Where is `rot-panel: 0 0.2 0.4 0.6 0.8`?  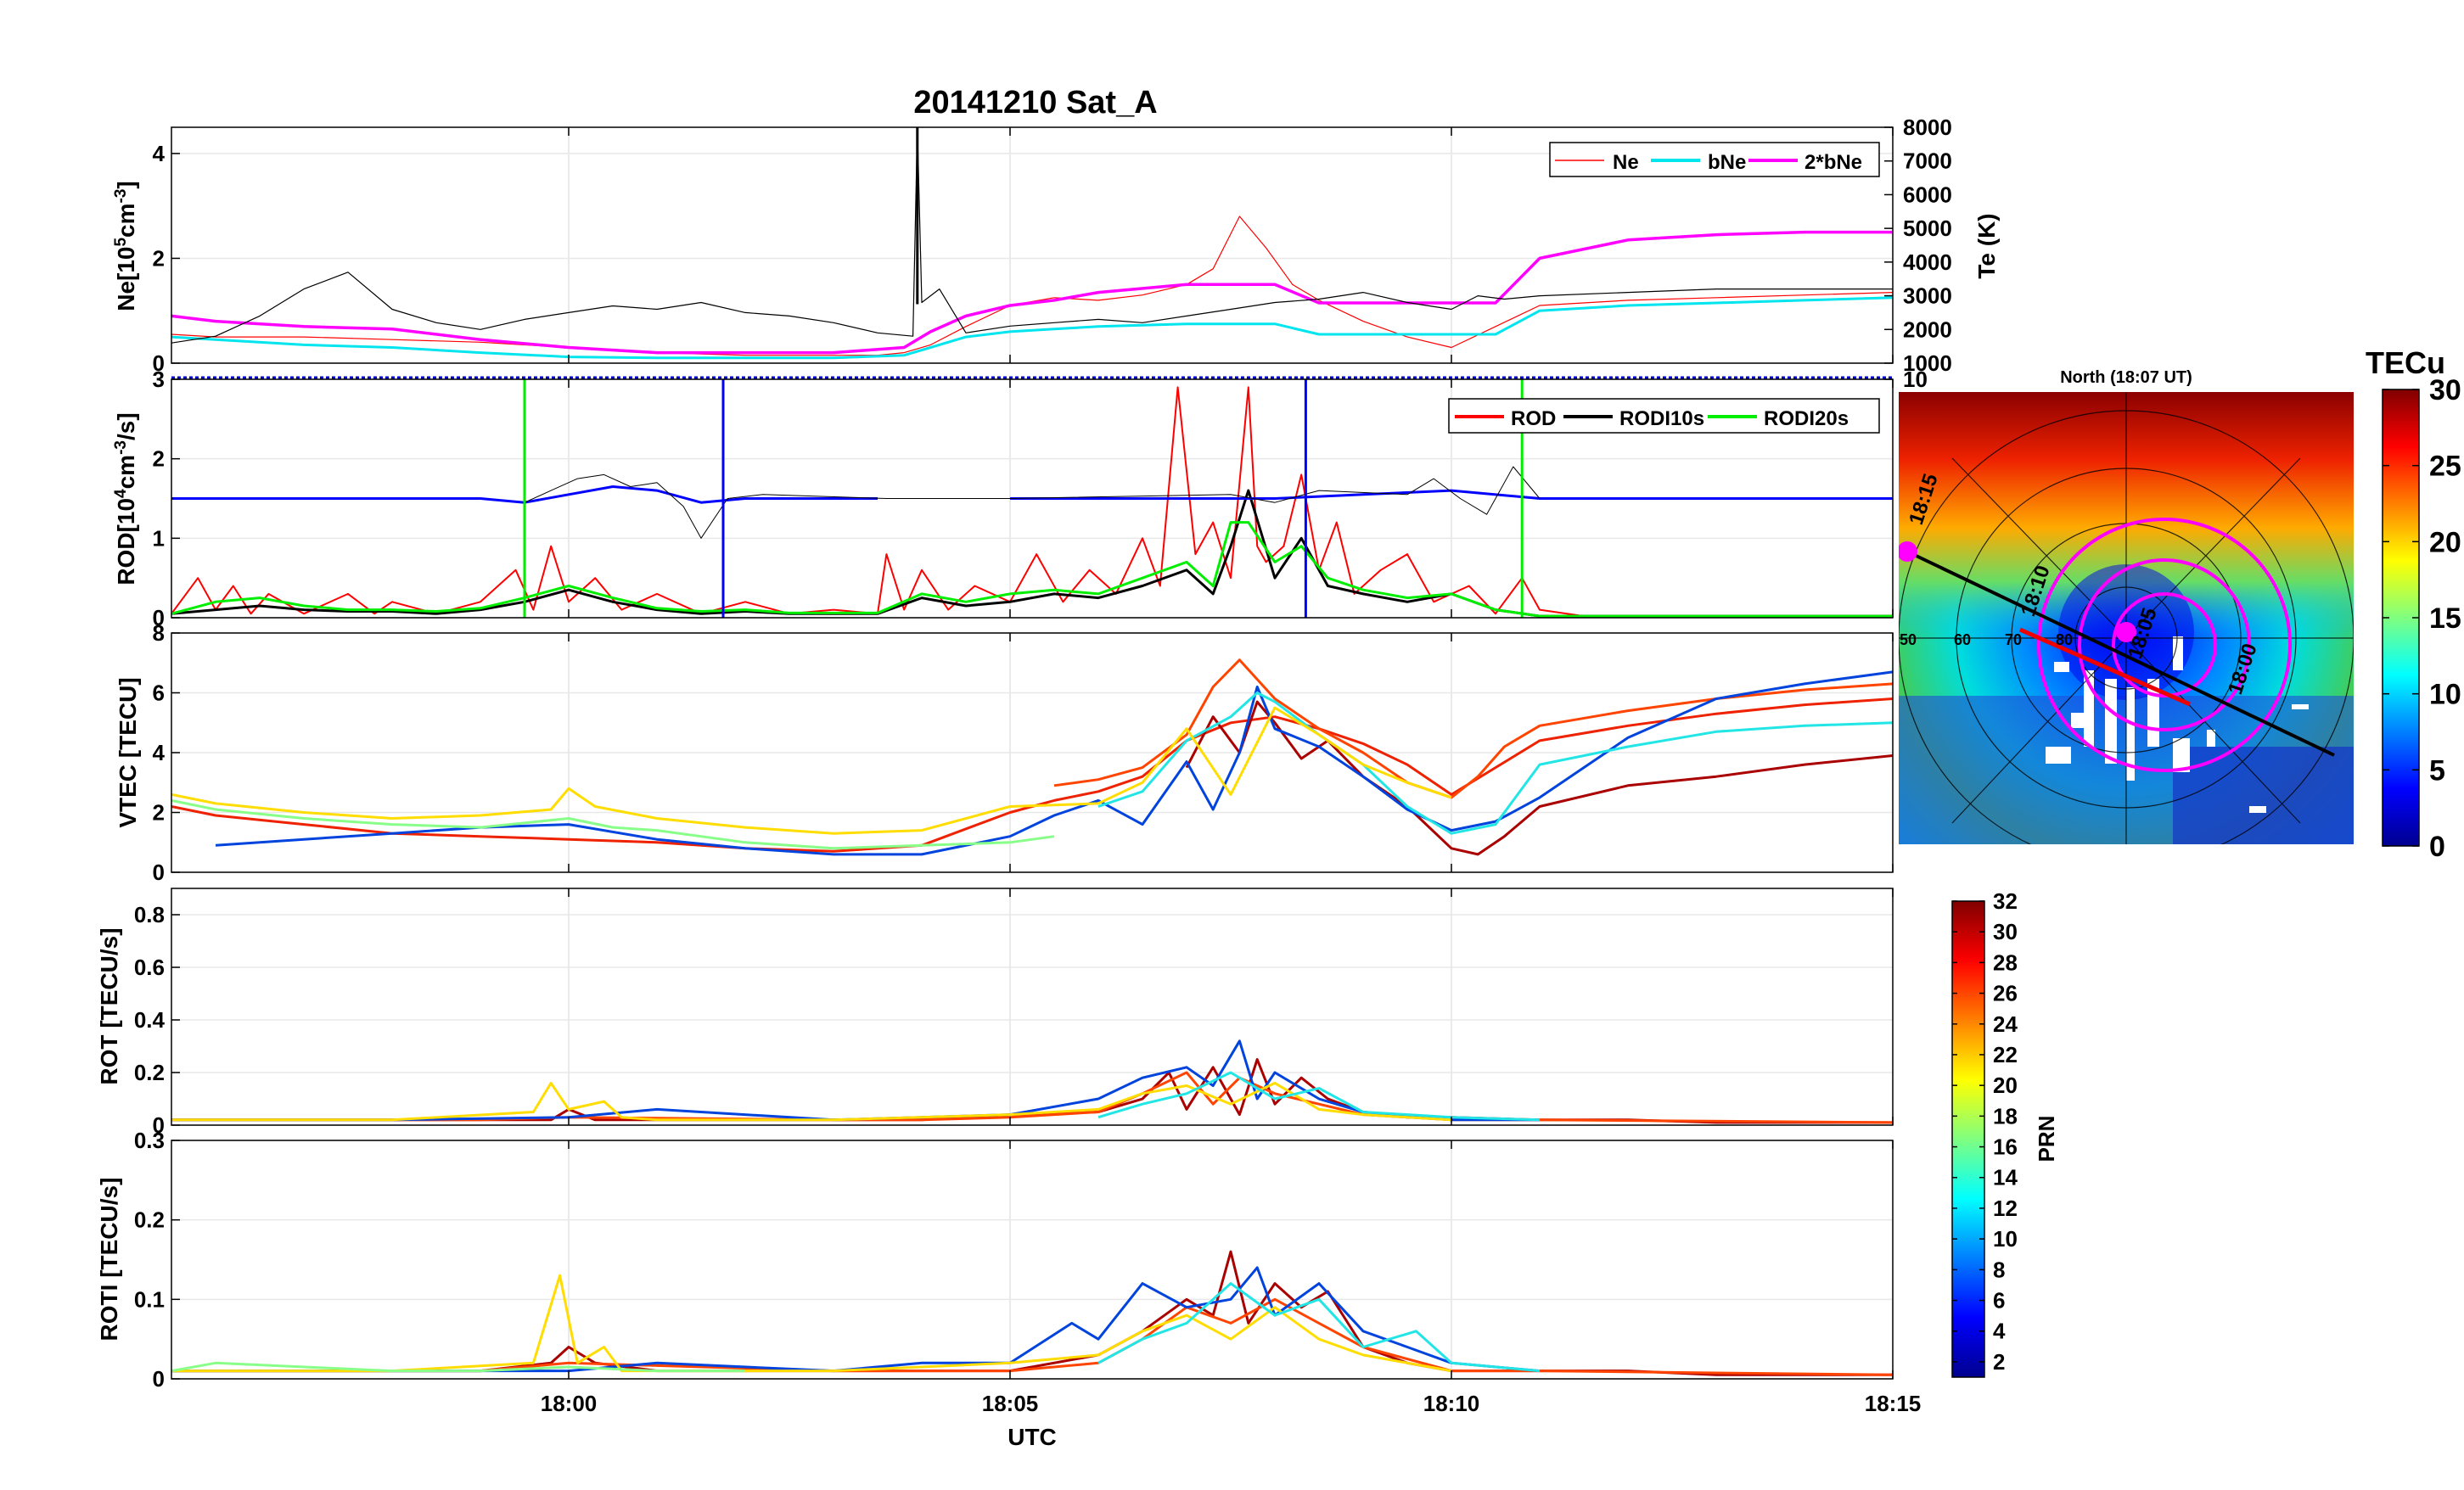 rot-panel: 0 0.2 0.4 0.6 0.8 is located at coordinates (1014, 1013).